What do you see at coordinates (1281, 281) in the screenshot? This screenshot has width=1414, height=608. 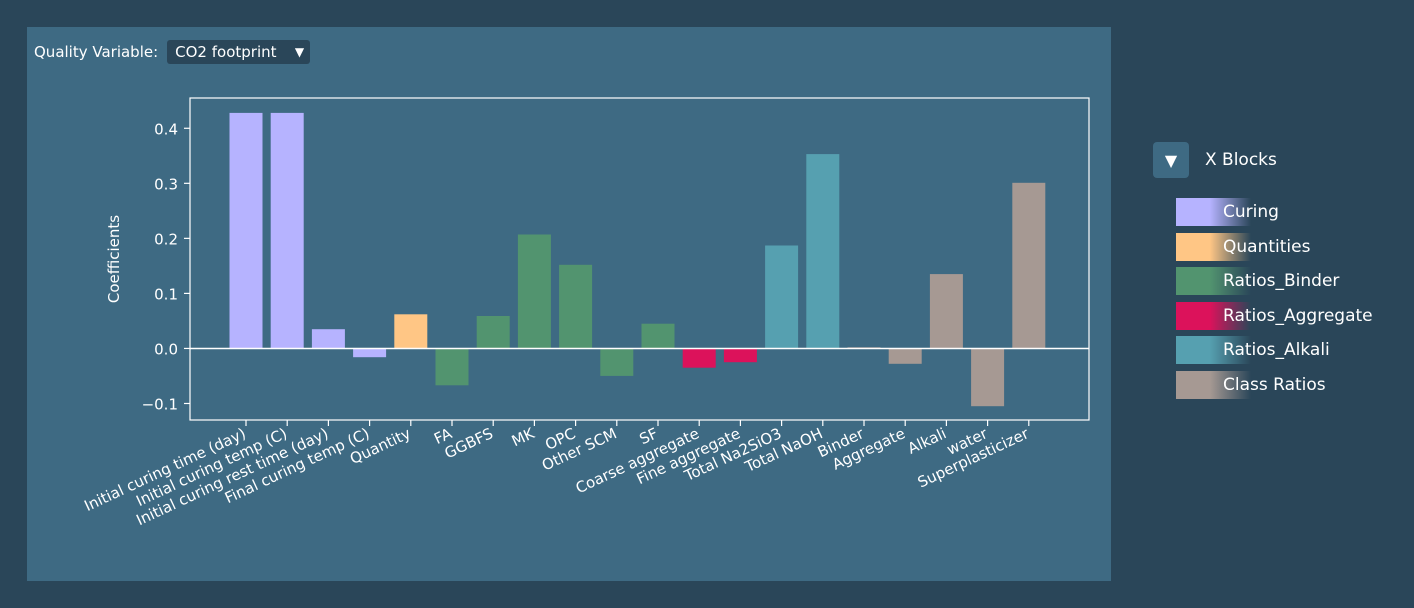 I see `legend-label: Ratios_Binder` at bounding box center [1281, 281].